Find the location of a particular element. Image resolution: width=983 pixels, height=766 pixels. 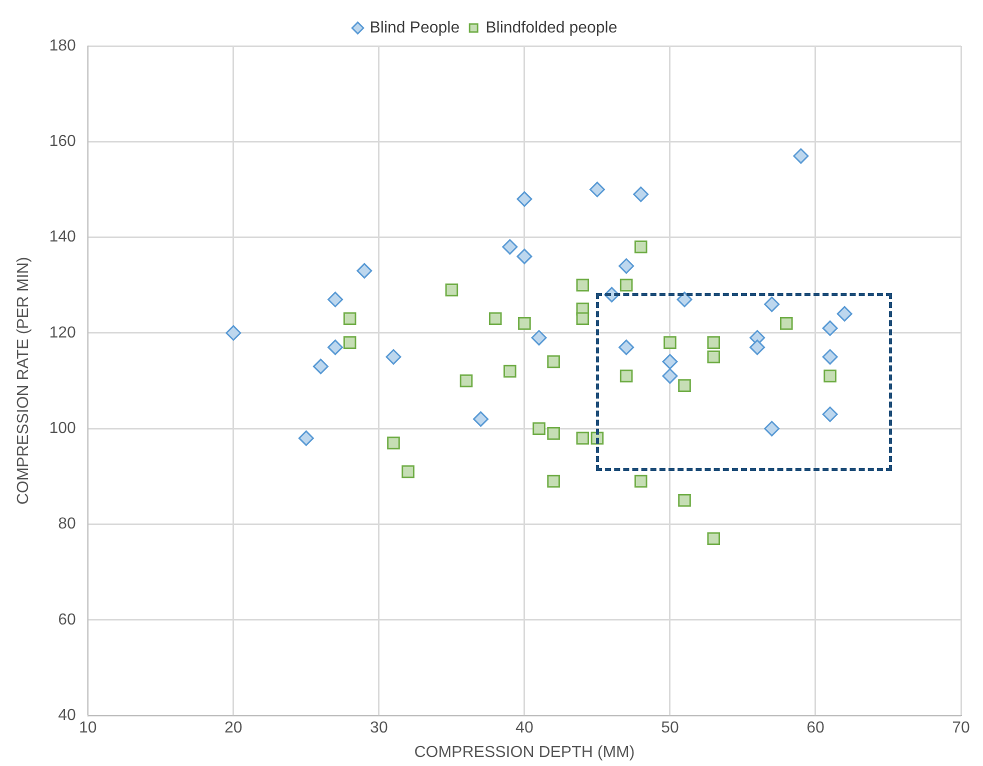

y-tick-label: 120 is located at coordinates (62, 333).